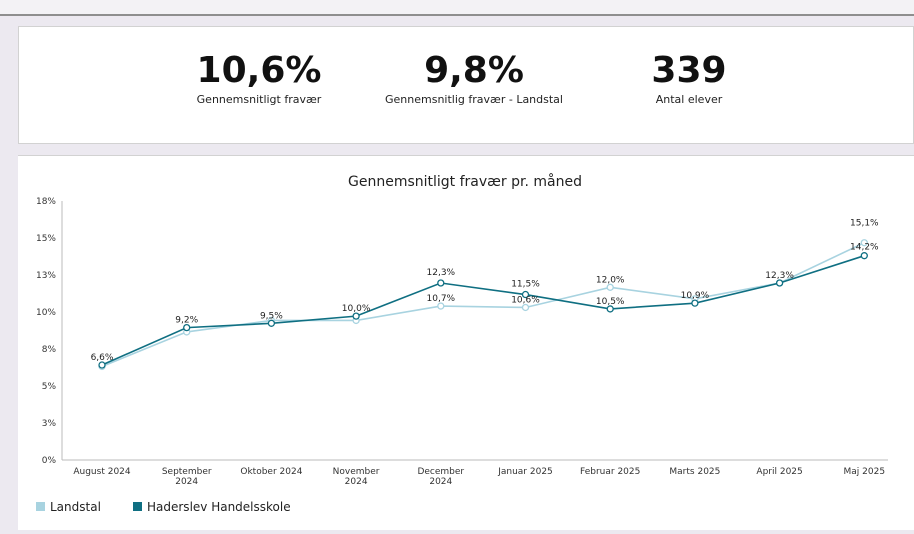  What do you see at coordinates (186, 321) in the screenshot?
I see `data-label: 9,2%` at bounding box center [186, 321].